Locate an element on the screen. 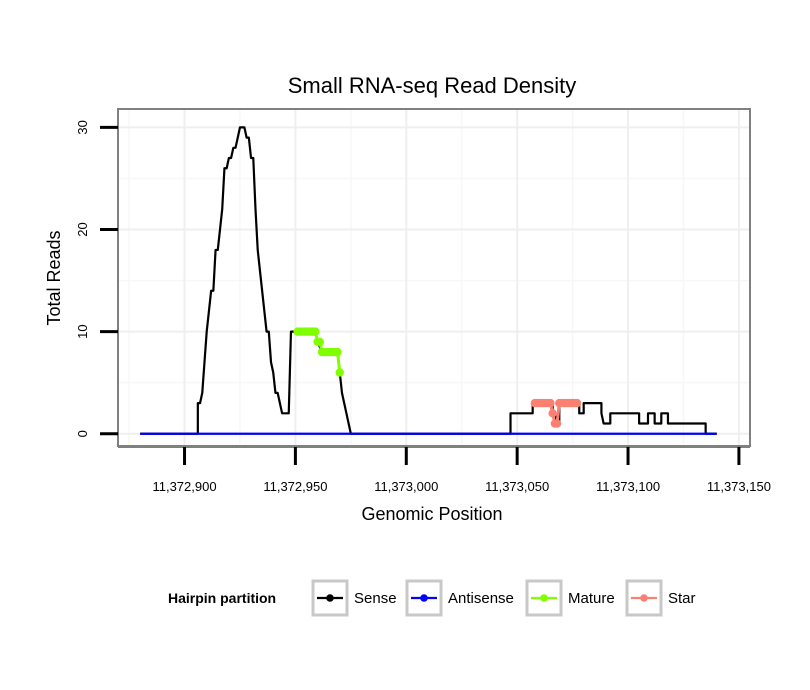 This screenshot has width=810, height=690. y-tick-label: 20 is located at coordinates (82, 229).